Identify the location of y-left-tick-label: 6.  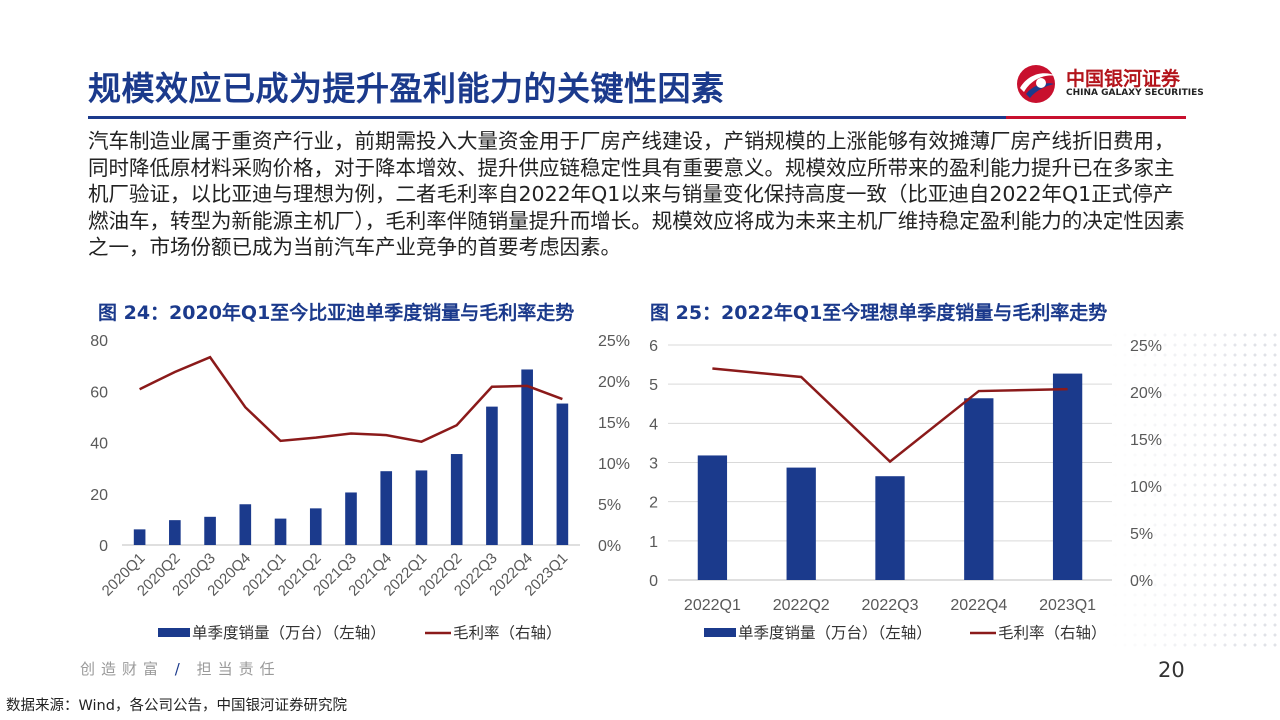
(653, 346).